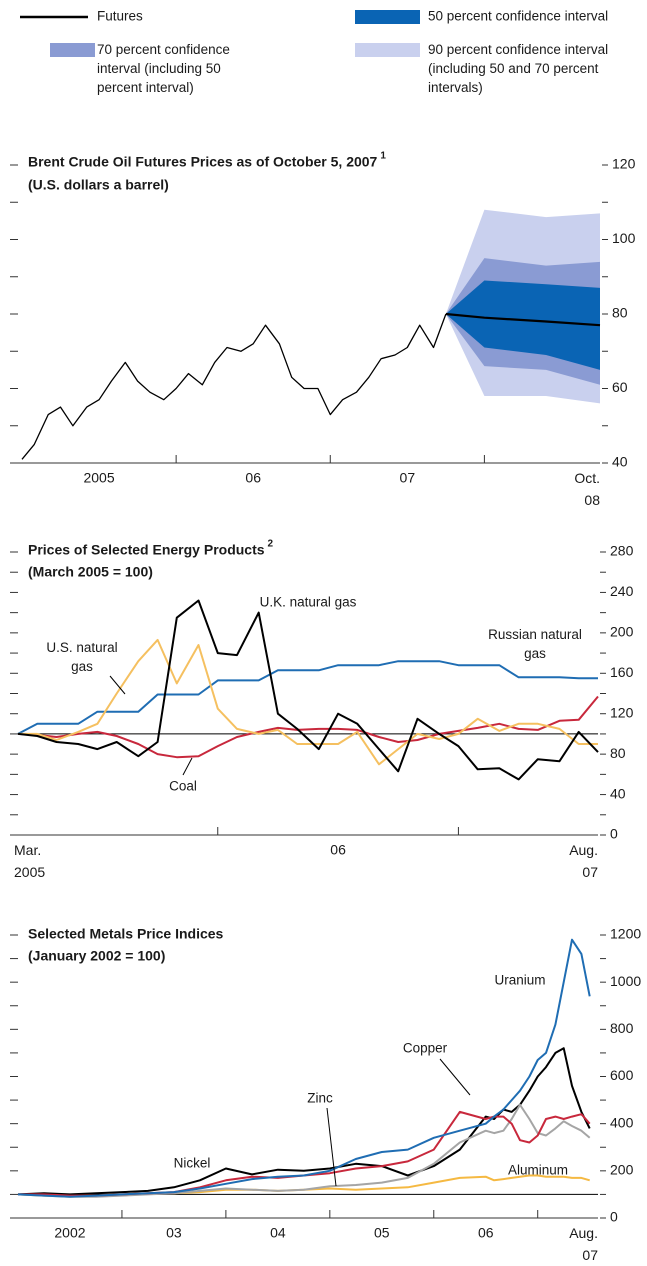 The height and width of the screenshot is (1266, 647). What do you see at coordinates (622, 551) in the screenshot?
I see `y-tick-label: 280` at bounding box center [622, 551].